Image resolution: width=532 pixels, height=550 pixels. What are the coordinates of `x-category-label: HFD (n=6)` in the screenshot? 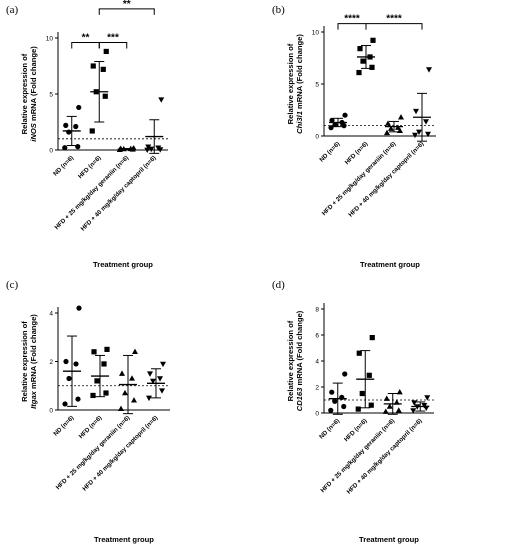 It's located at (356, 430).